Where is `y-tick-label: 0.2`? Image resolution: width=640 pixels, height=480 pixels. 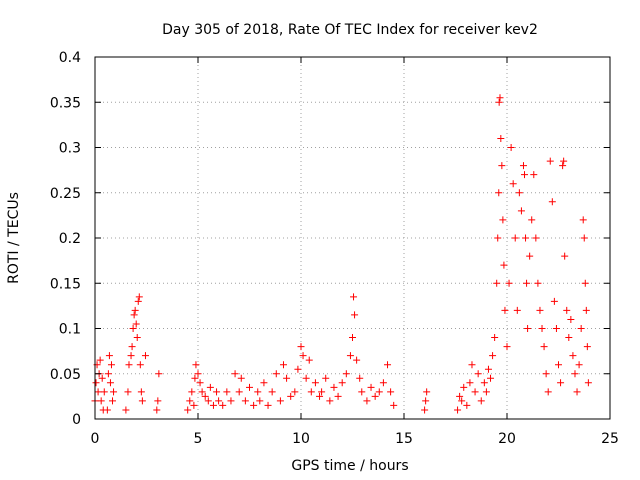
y-tick-label: 0.2 is located at coordinates (70, 239).